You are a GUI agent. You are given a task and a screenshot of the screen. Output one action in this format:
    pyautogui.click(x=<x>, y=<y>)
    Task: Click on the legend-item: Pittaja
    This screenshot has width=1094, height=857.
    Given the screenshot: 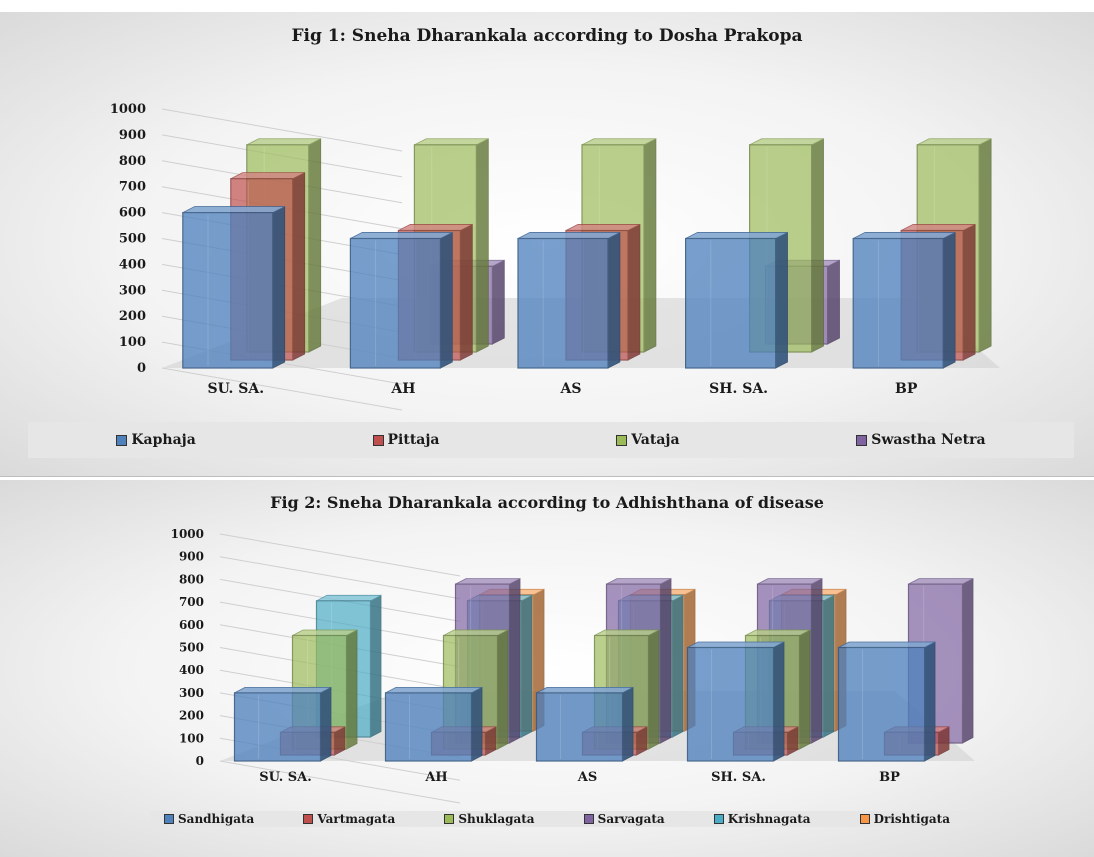 What is the action you would take?
    pyautogui.click(x=406, y=440)
    